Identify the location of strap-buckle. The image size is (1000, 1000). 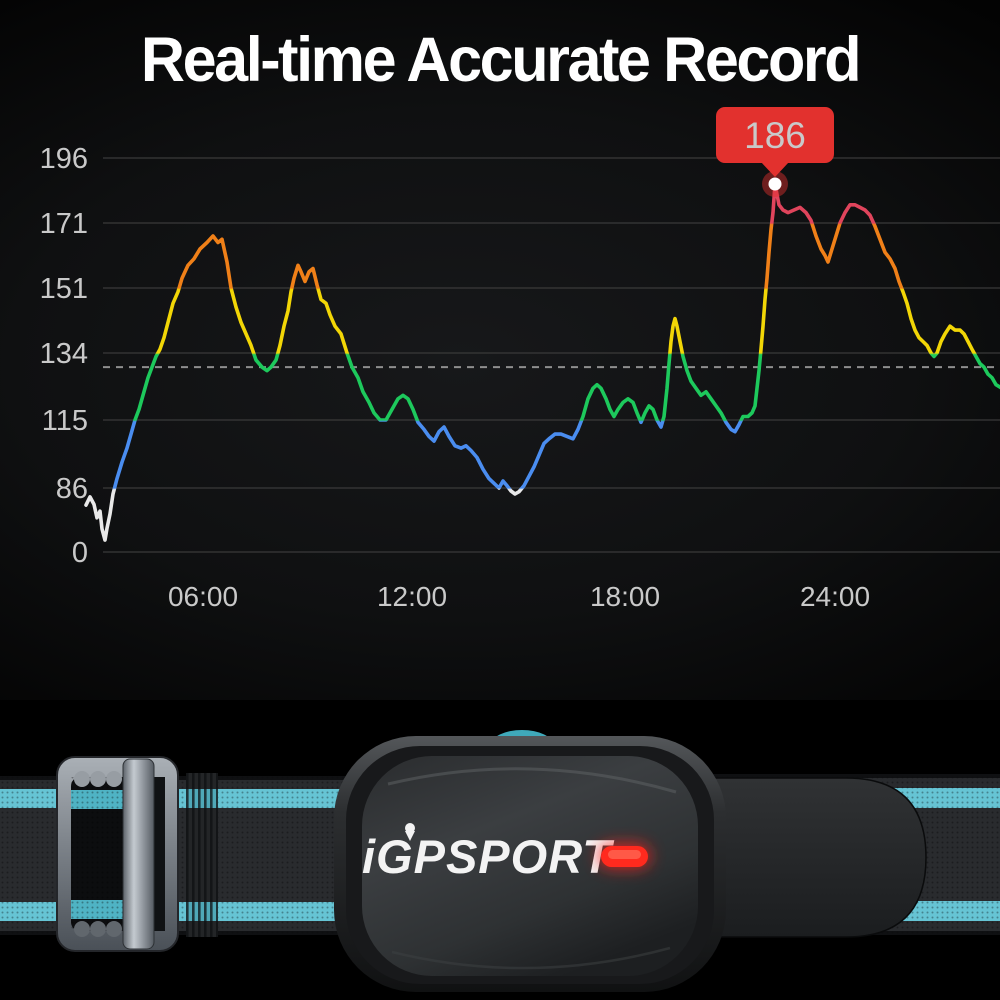
(117, 854).